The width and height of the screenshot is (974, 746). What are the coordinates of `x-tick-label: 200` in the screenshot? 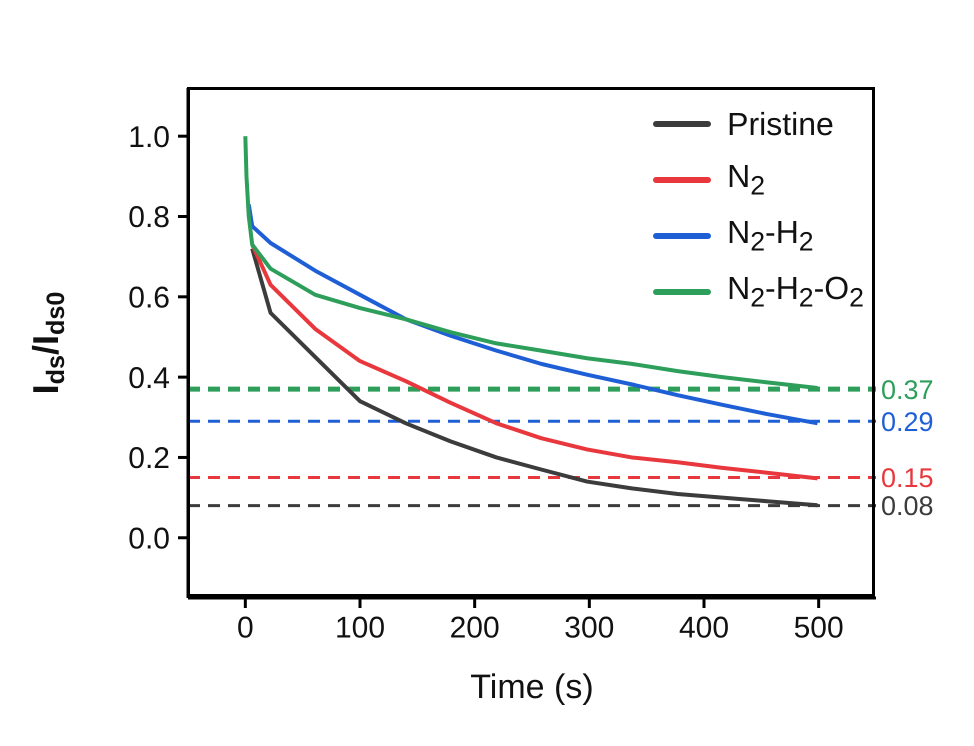 It's located at (475, 627).